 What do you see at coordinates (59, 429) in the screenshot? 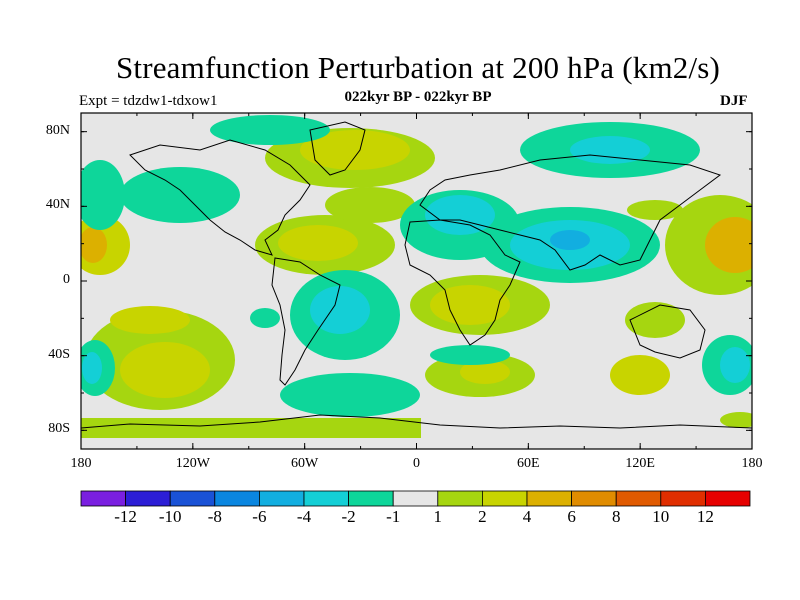
I see `lat-tick-label: 80S` at bounding box center [59, 429].